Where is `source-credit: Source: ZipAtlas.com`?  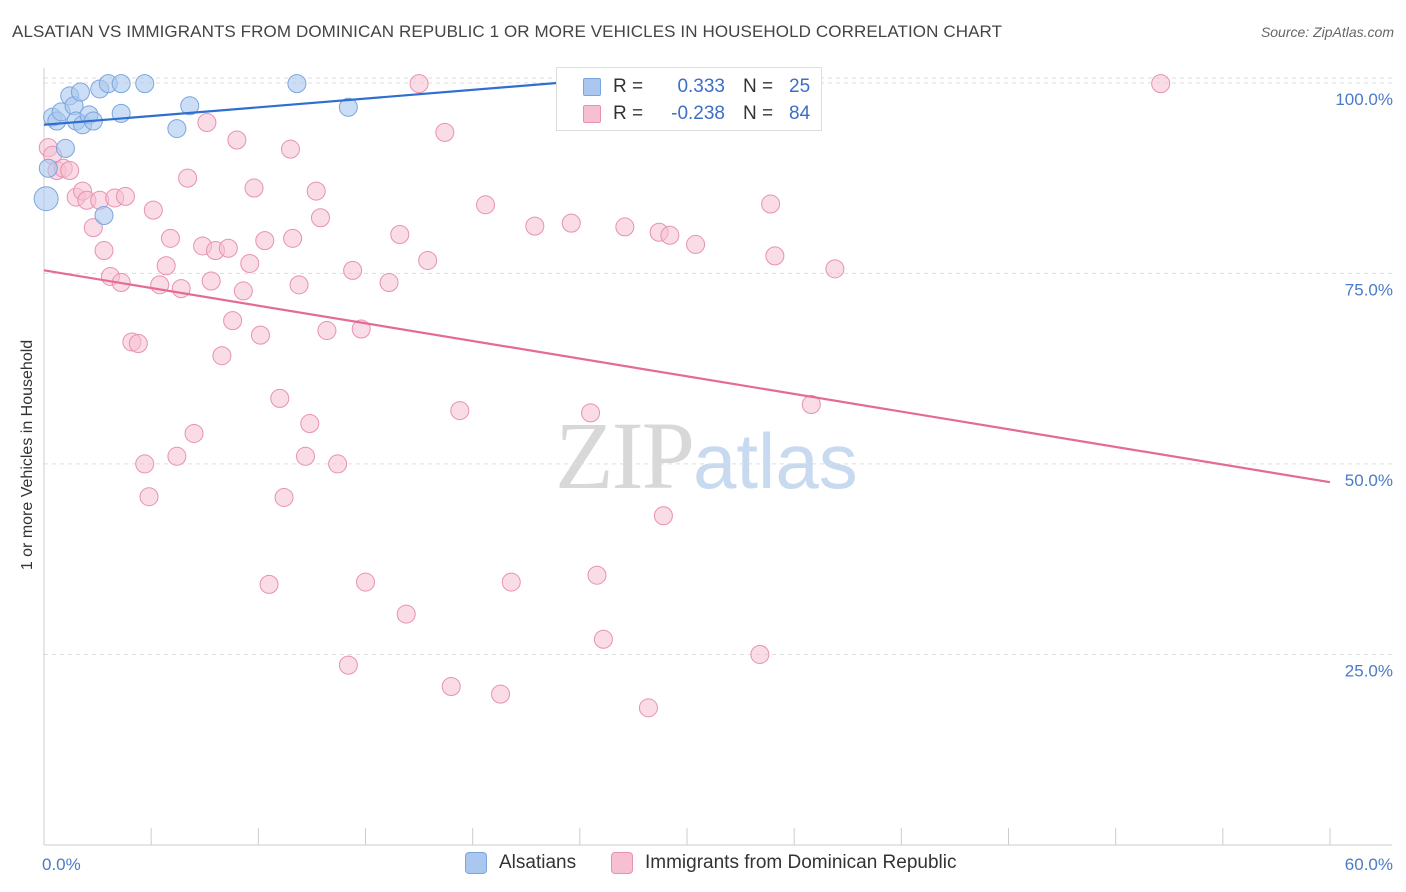
source-credit: Source: ZipAtlas.com is located at coordinates (1327, 32).